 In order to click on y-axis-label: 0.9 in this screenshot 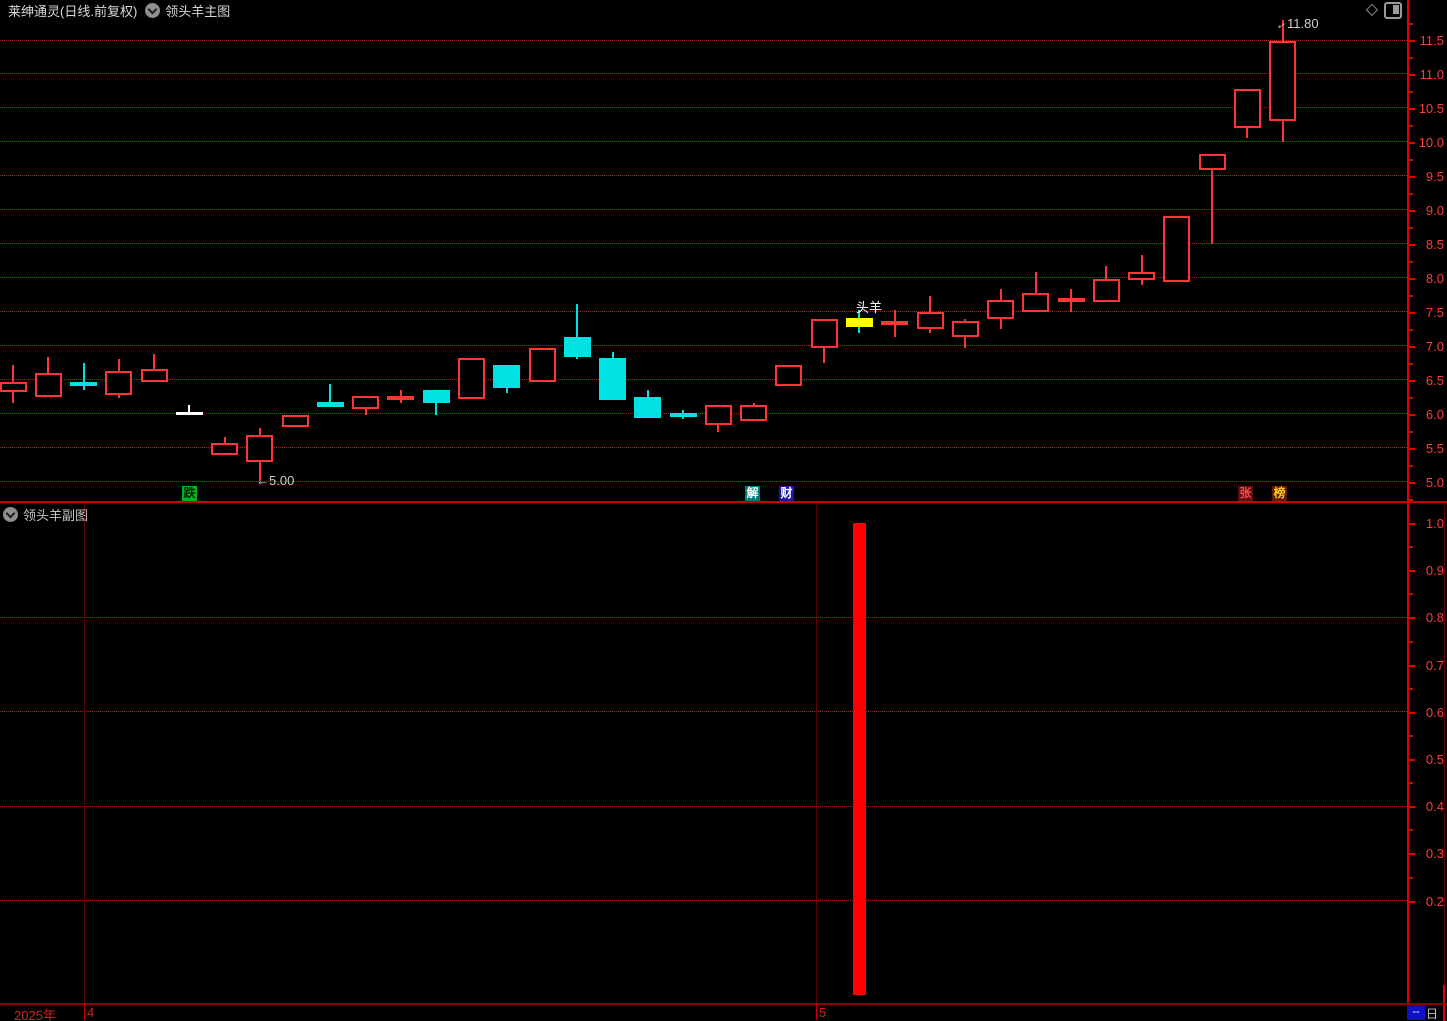, I will do `click(1434, 571)`.